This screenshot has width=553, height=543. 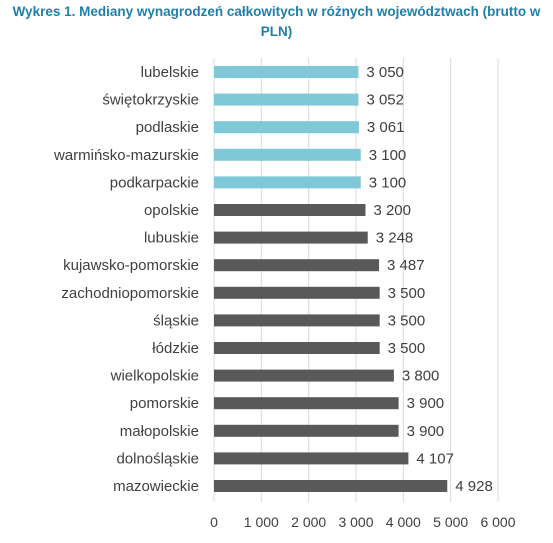 What do you see at coordinates (154, 182) in the screenshot?
I see `category-label: podkarpackie` at bounding box center [154, 182].